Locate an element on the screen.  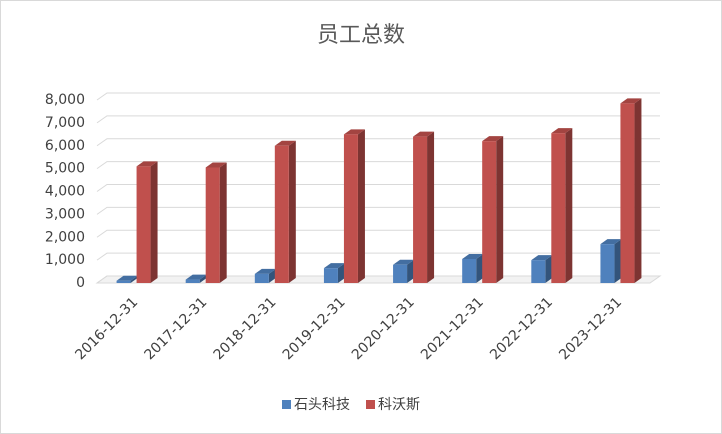
y-tick-label: 0 is located at coordinates (80, 283).